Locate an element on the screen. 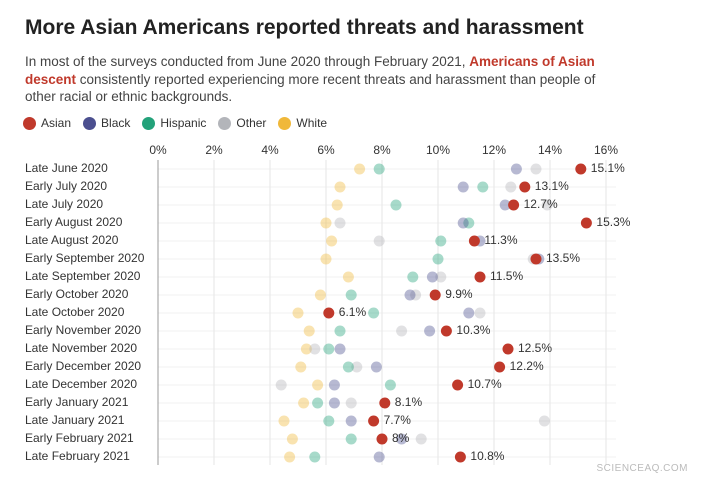  legend-item: Asian is located at coordinates (47, 123).